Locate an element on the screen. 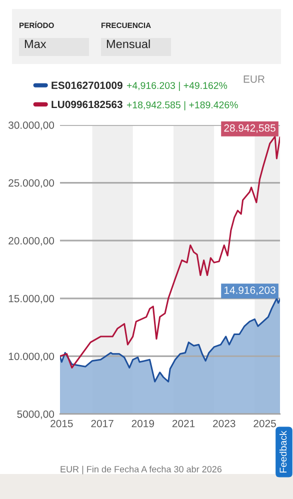 The height and width of the screenshot is (499, 293). annotation: 28.942,585 is located at coordinates (250, 128).